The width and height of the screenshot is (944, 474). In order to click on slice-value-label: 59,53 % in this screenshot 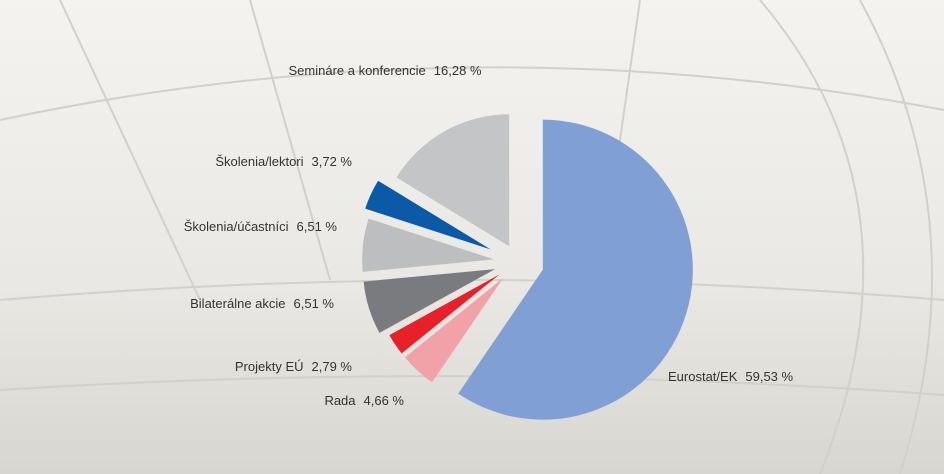, I will do `click(769, 376)`.